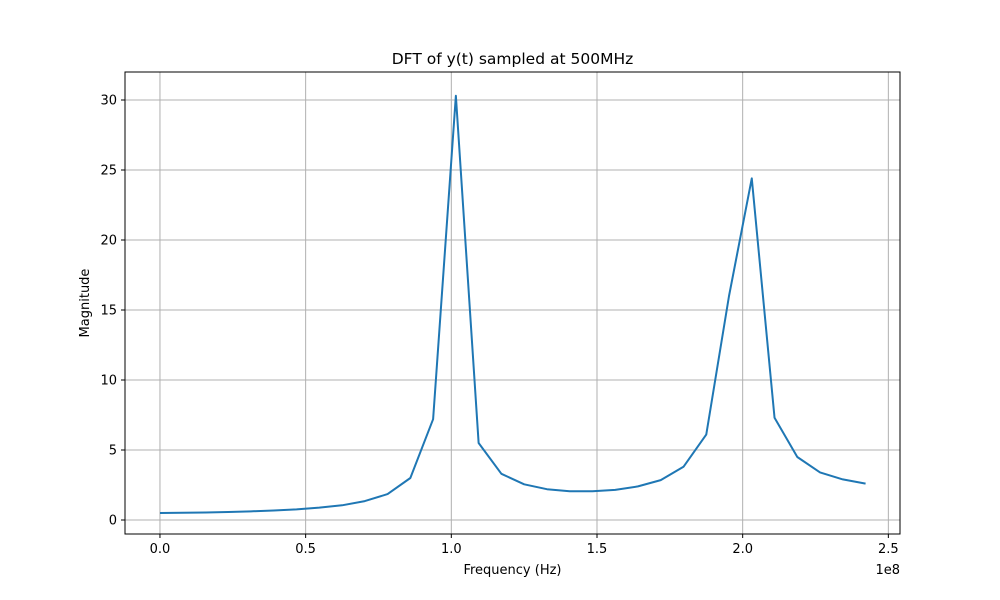  Describe the element at coordinates (113, 521) in the screenshot. I see `y-tick-label: 0` at that location.